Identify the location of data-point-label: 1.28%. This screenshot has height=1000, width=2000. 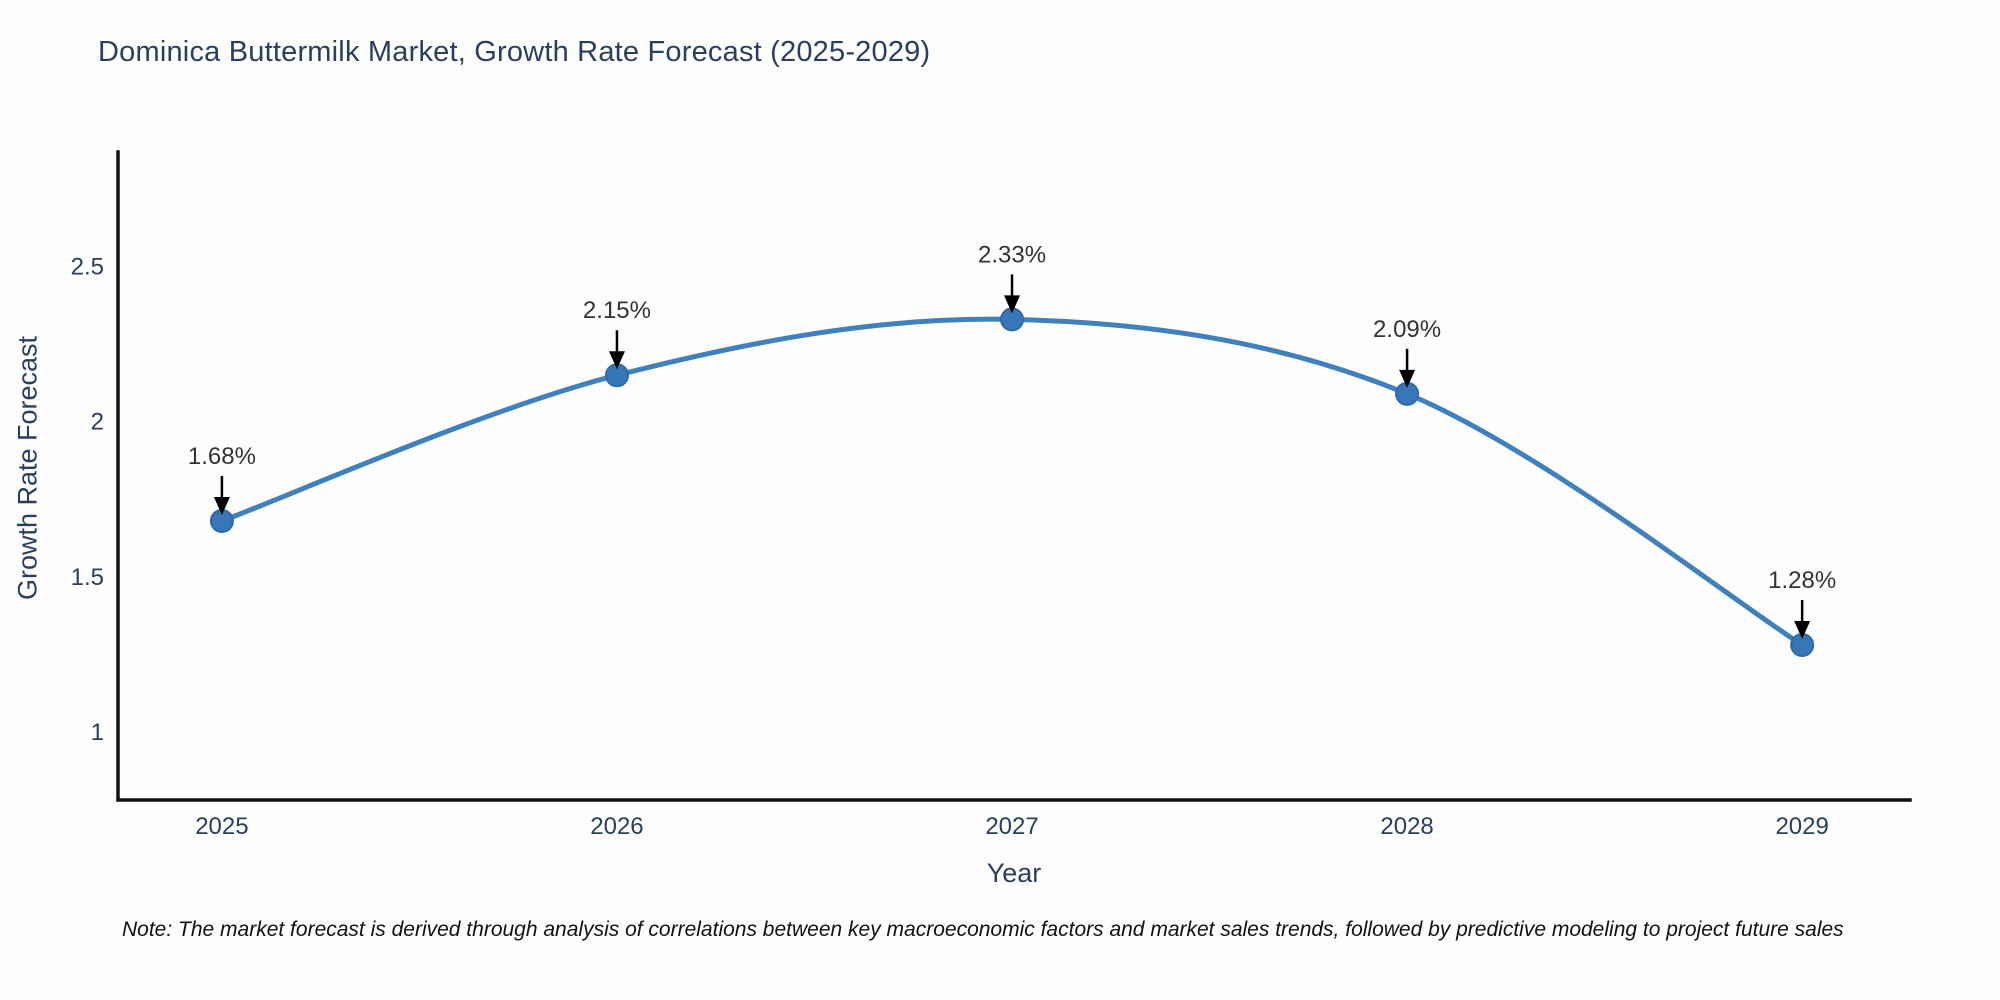
(1802, 580).